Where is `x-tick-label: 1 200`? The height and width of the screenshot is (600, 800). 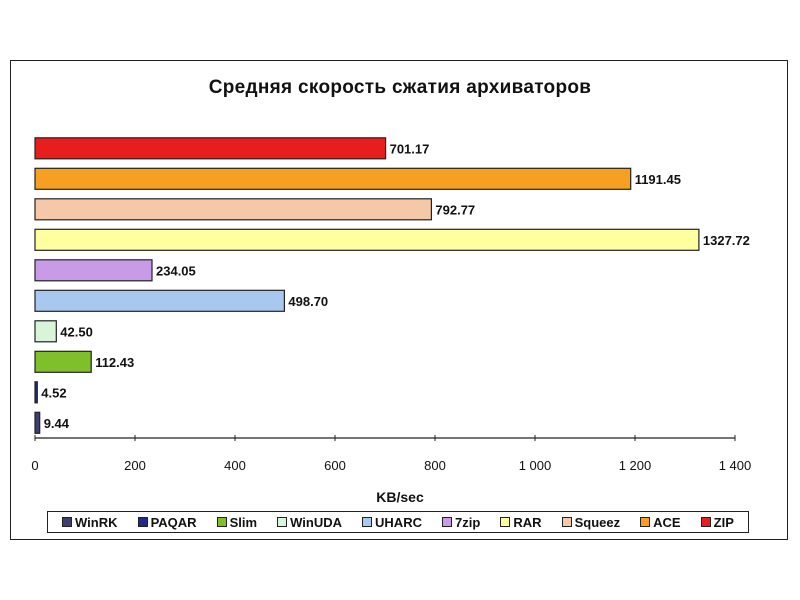
x-tick-label: 1 200 is located at coordinates (635, 465).